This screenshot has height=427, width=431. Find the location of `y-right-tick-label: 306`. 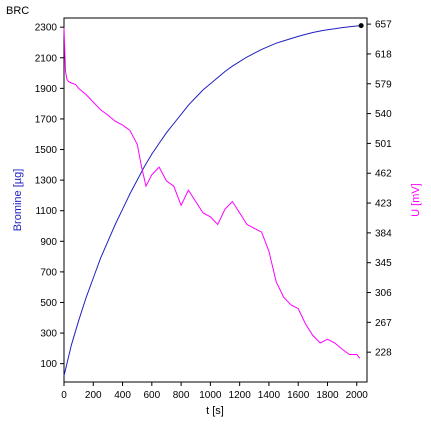

y-right-tick-label: 306 is located at coordinates (383, 293).